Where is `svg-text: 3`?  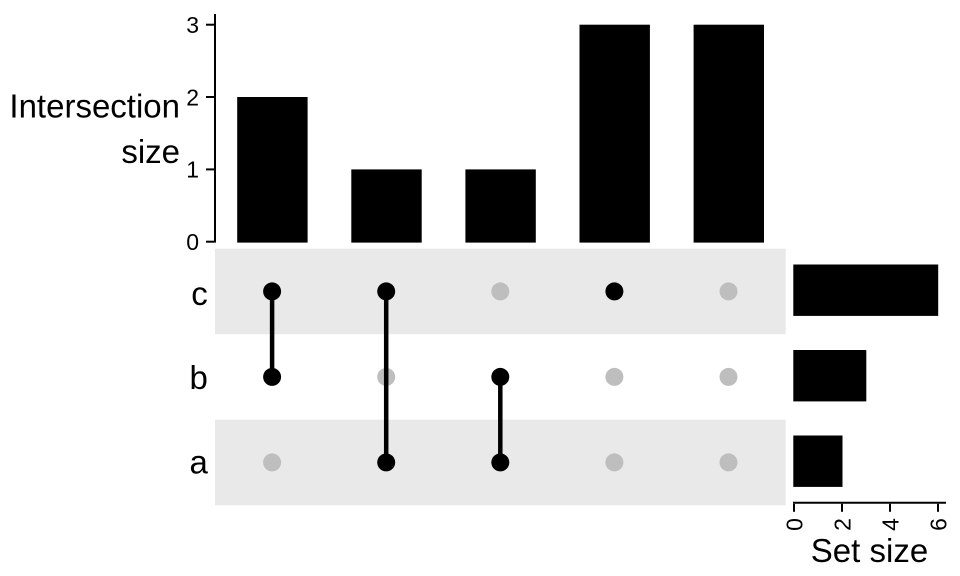 svg-text: 3 is located at coordinates (192, 25).